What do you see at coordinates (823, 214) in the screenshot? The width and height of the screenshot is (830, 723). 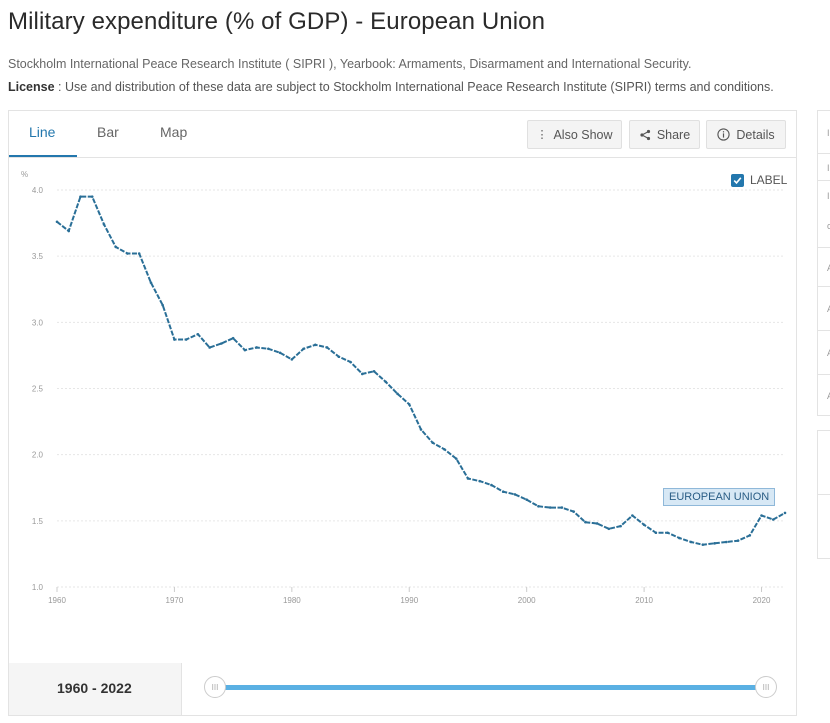 I see `side-item: I c` at bounding box center [823, 214].